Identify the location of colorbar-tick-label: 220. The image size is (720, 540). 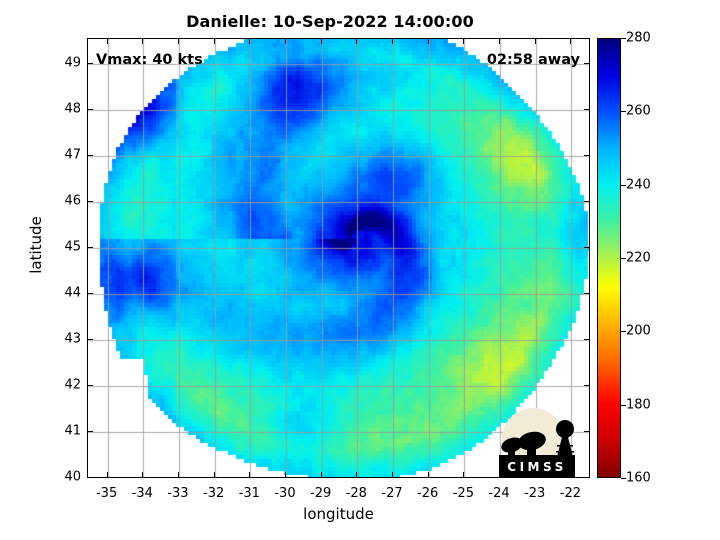
(638, 258).